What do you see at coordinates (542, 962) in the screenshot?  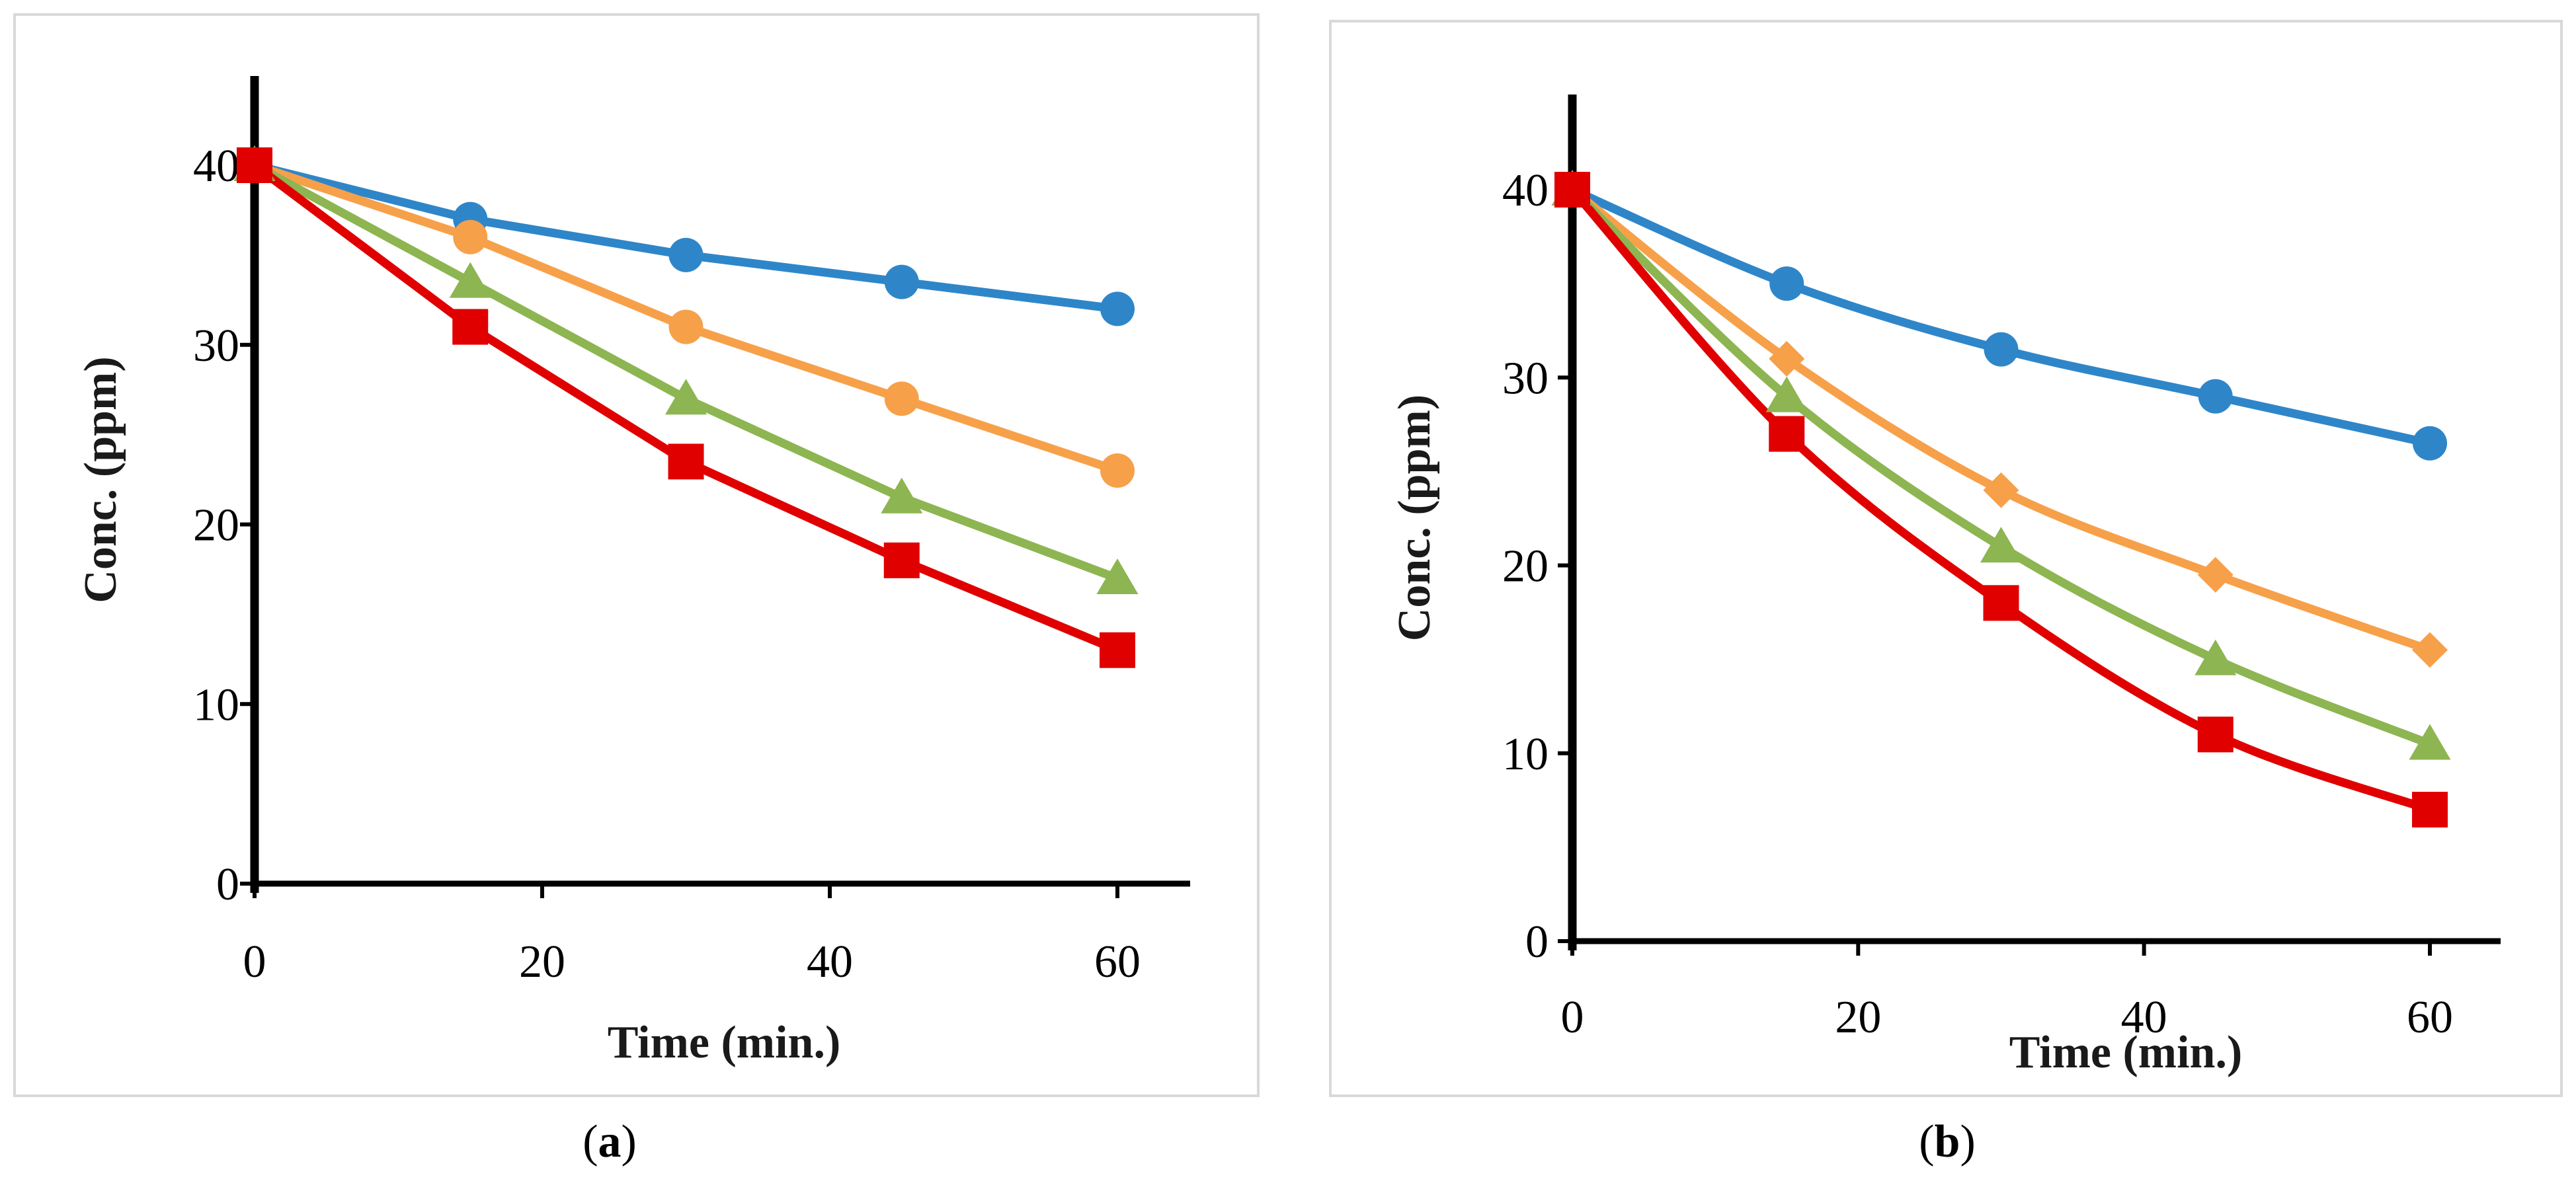 I see `panel-a-x-tick-label: 20` at bounding box center [542, 962].